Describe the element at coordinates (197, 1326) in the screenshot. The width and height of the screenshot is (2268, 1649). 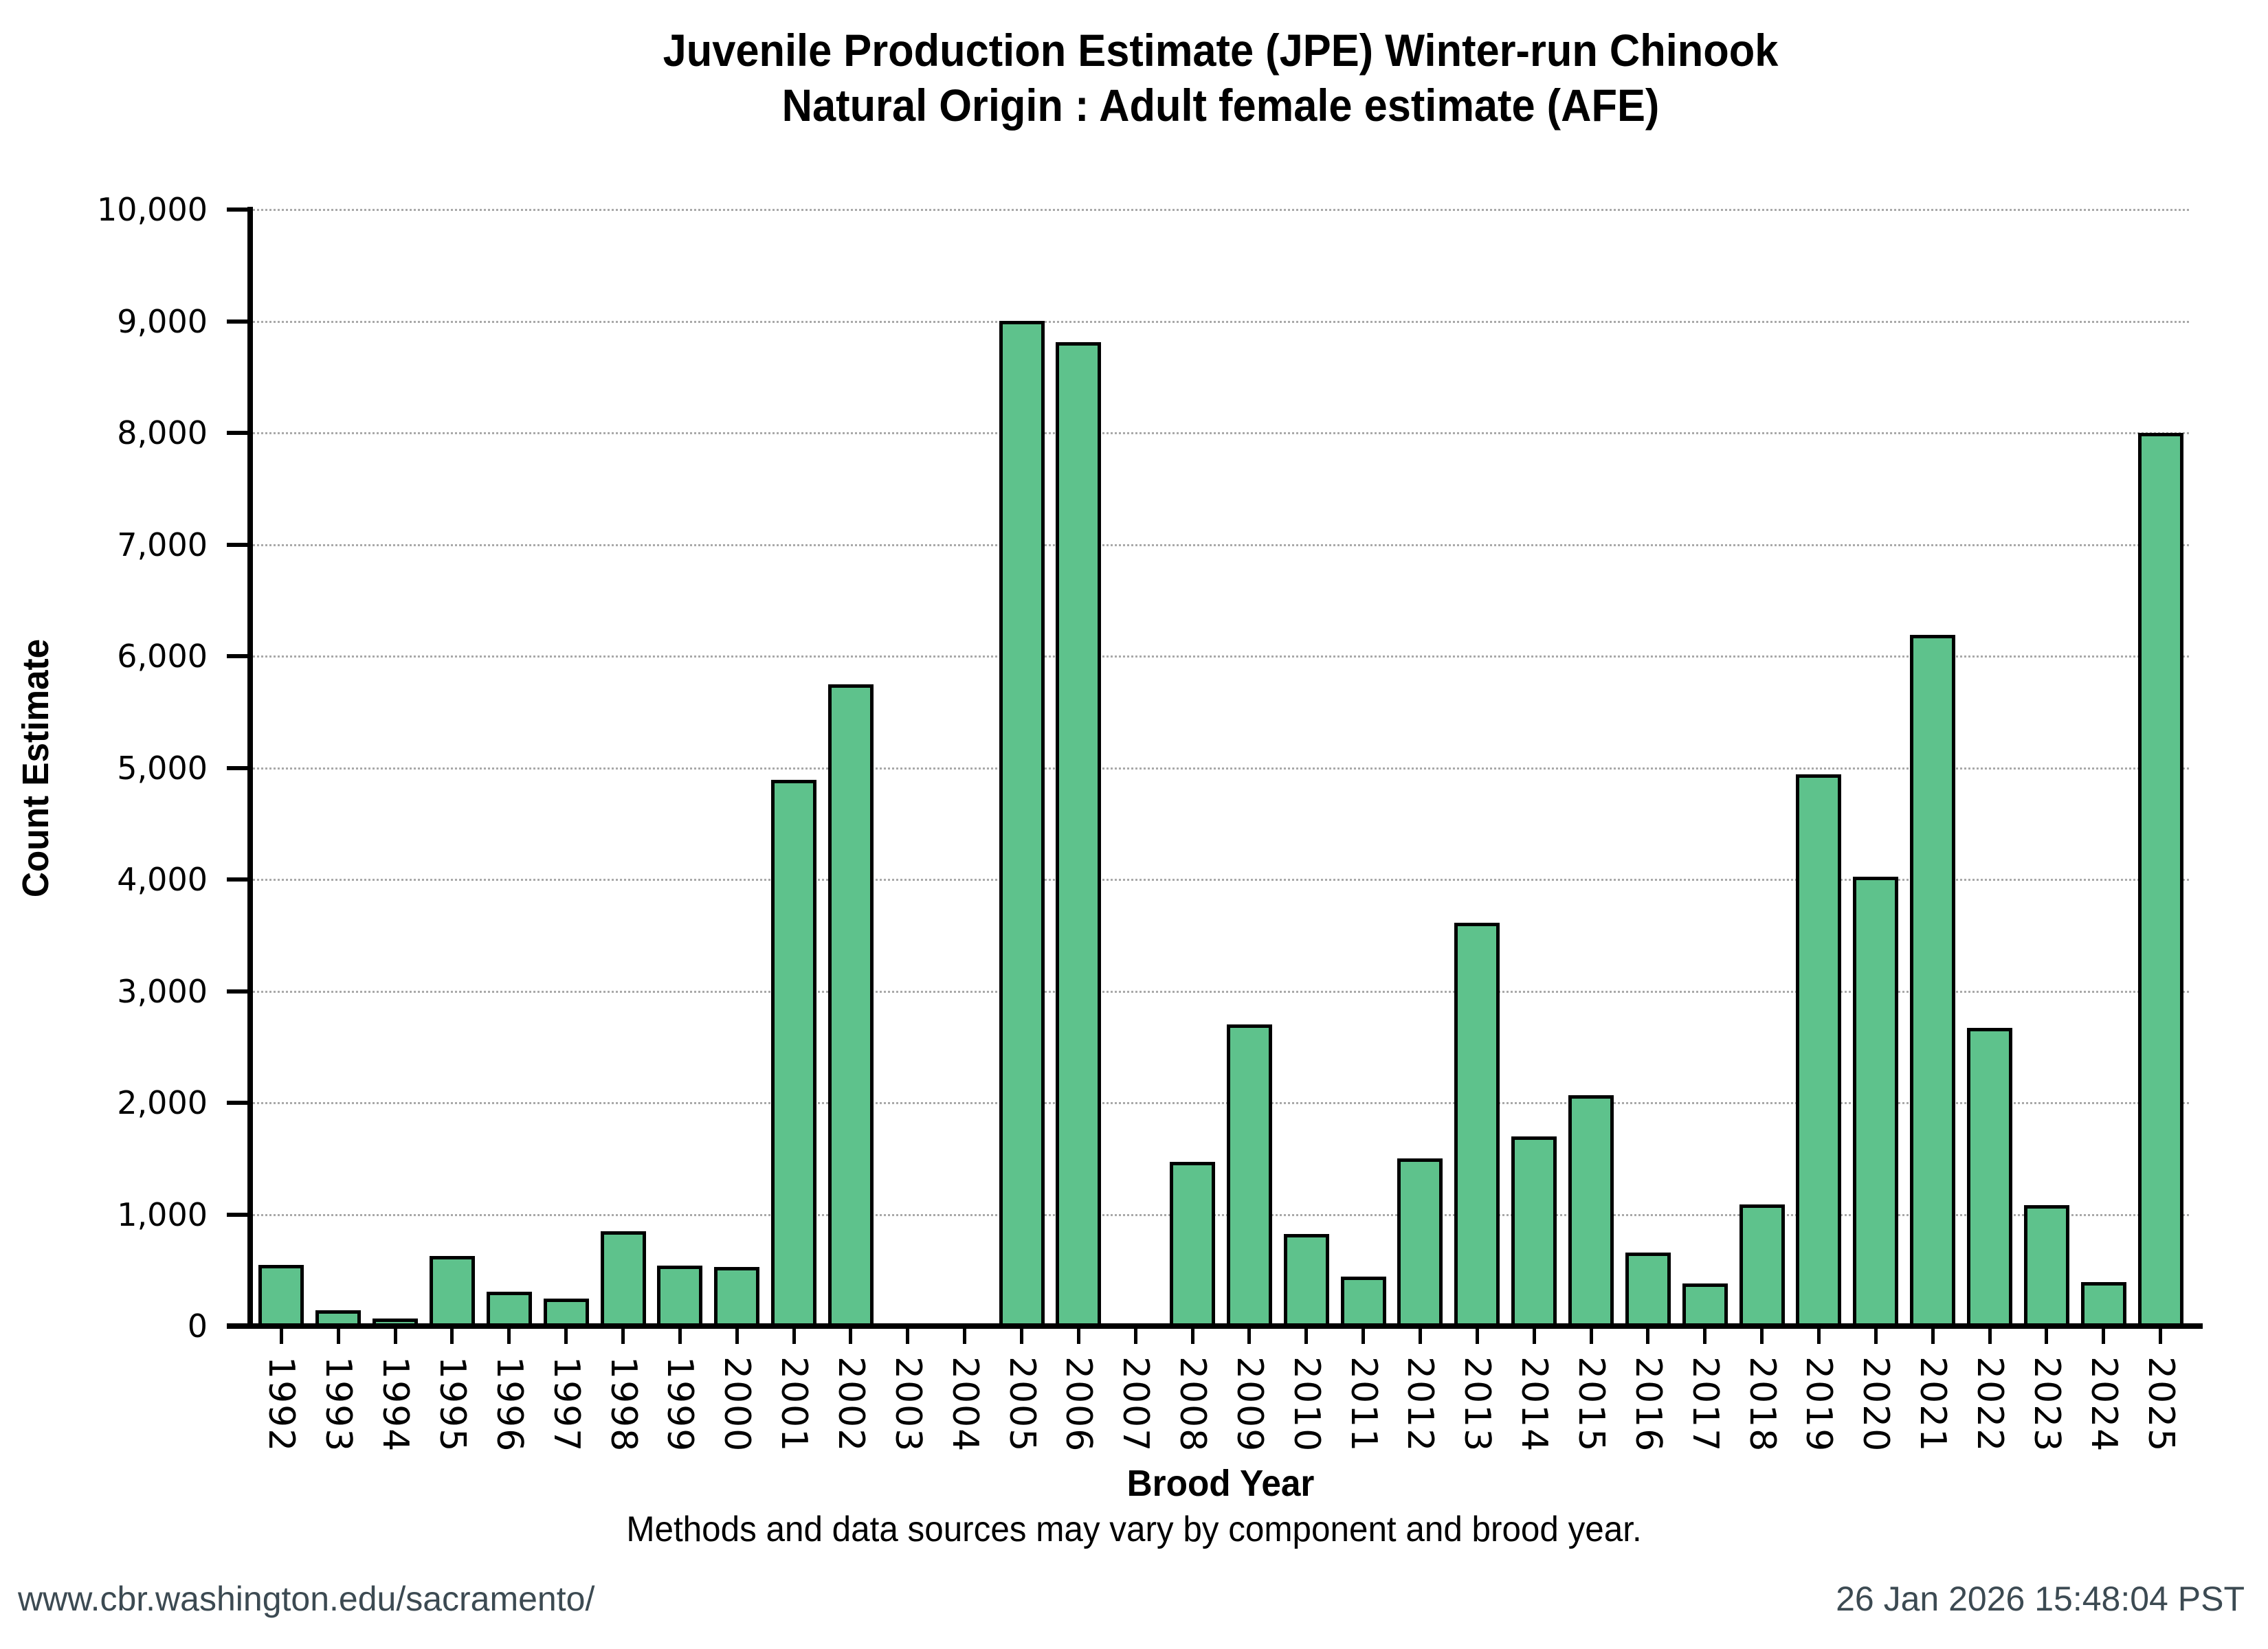
I see `y-tick-label: 0` at that location.